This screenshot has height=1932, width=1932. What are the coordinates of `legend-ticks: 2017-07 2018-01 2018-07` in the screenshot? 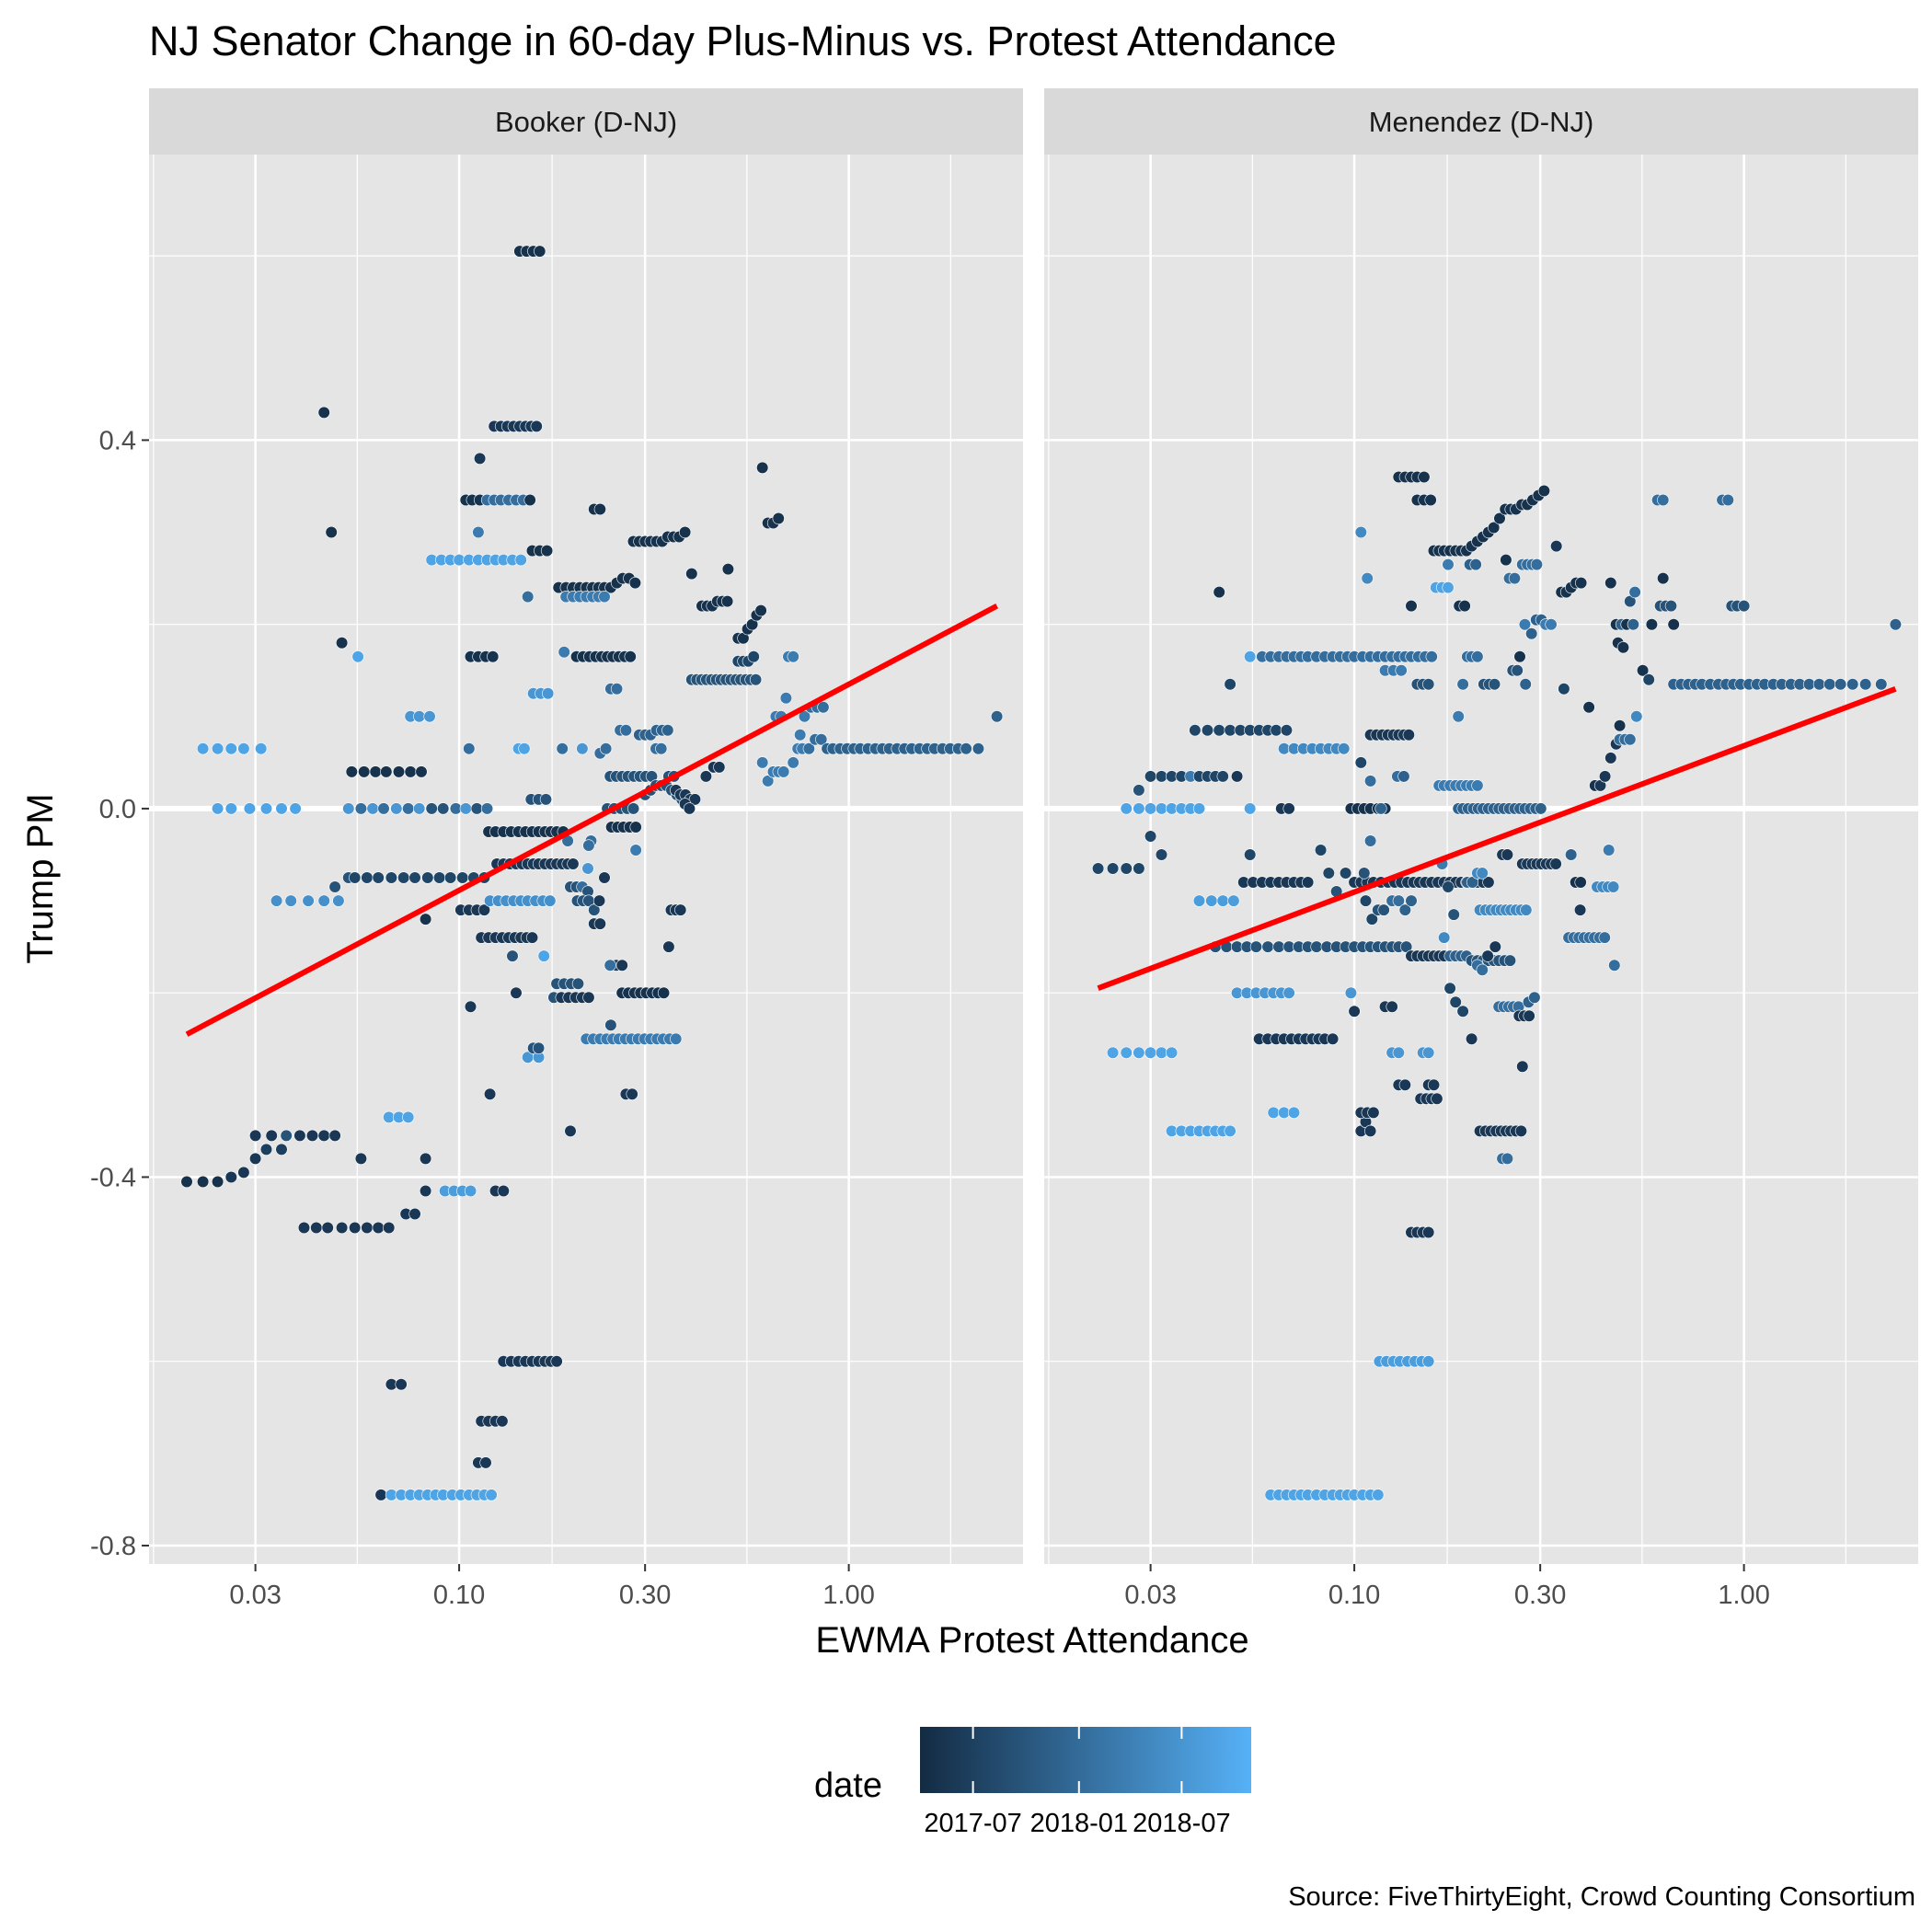 It's located at (1077, 1782).